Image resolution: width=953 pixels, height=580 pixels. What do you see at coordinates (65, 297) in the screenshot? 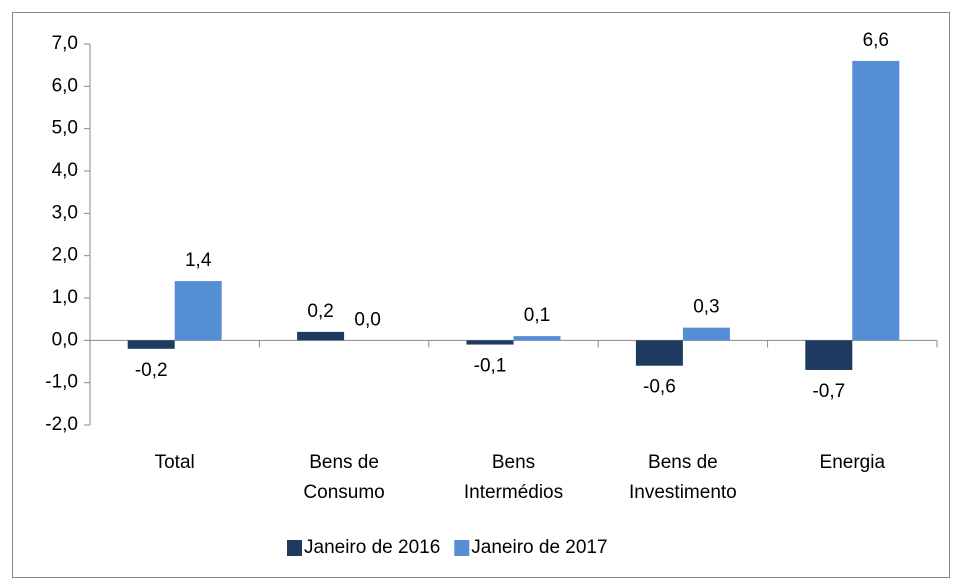
I see `y-tick-label: 1,0` at bounding box center [65, 297].